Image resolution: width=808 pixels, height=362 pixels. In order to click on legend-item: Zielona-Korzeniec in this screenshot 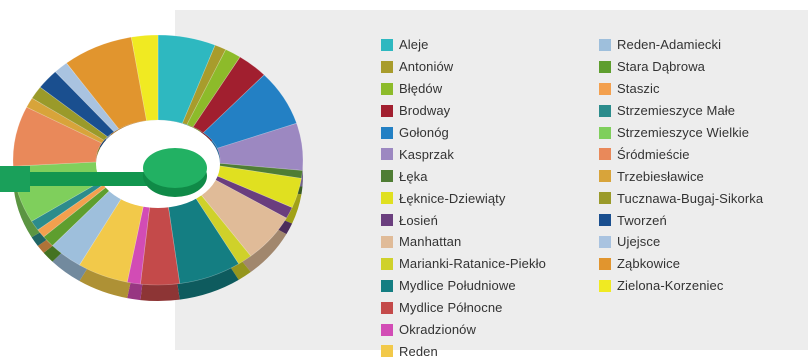, I will do `click(681, 286)`.